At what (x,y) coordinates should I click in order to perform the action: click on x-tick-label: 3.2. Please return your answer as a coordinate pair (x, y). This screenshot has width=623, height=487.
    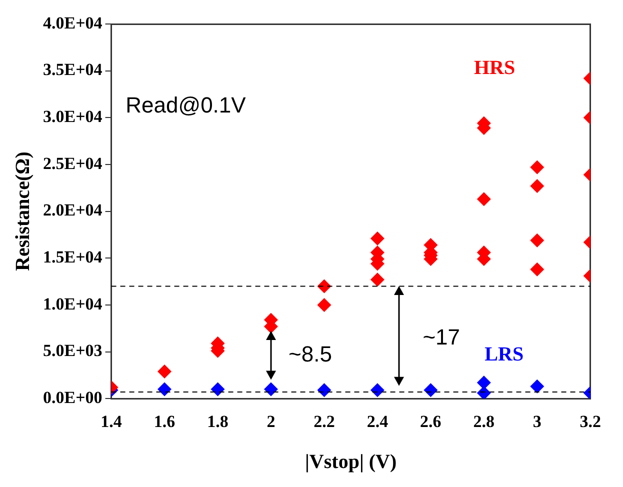
    Looking at the image, I should click on (590, 422).